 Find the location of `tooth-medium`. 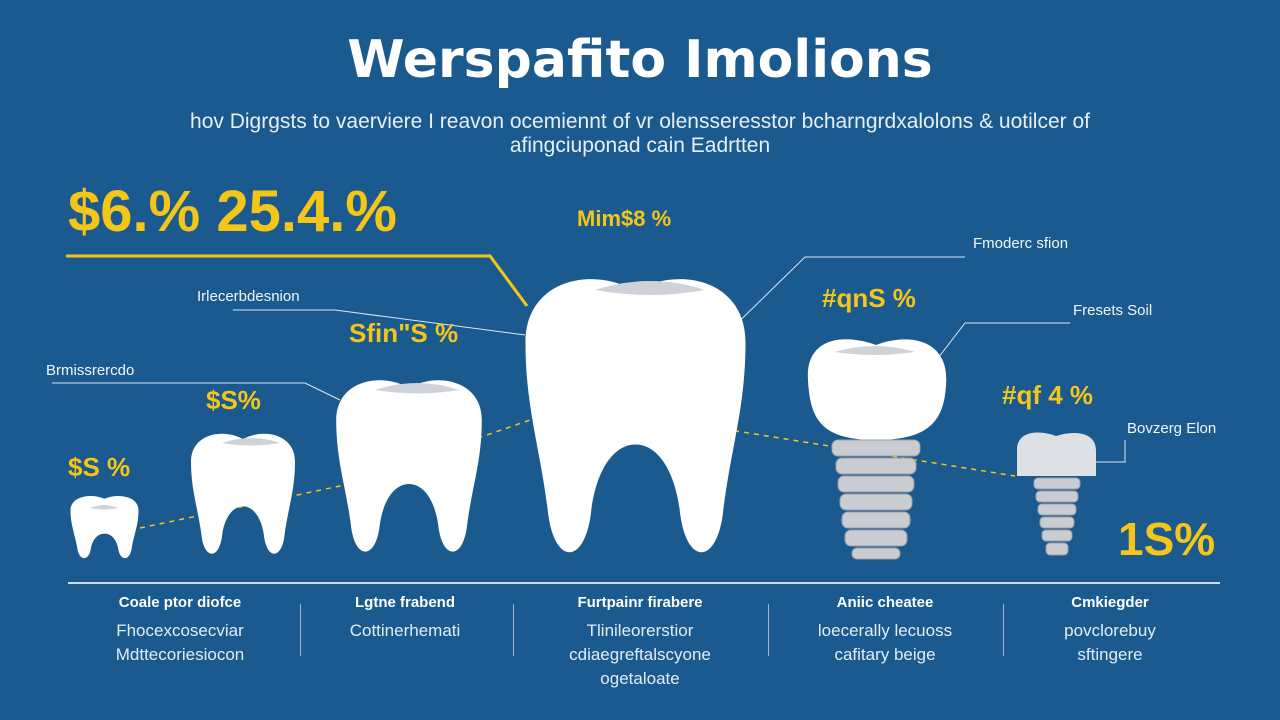

tooth-medium is located at coordinates (243, 493).